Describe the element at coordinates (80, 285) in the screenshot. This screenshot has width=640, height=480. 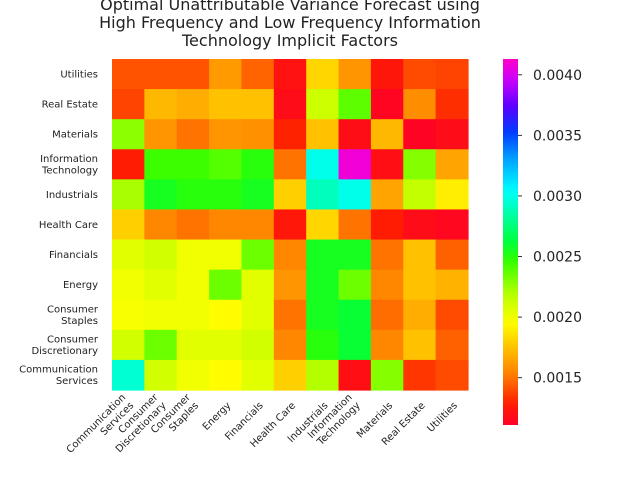
I see `y-tick-label: Energy` at that location.